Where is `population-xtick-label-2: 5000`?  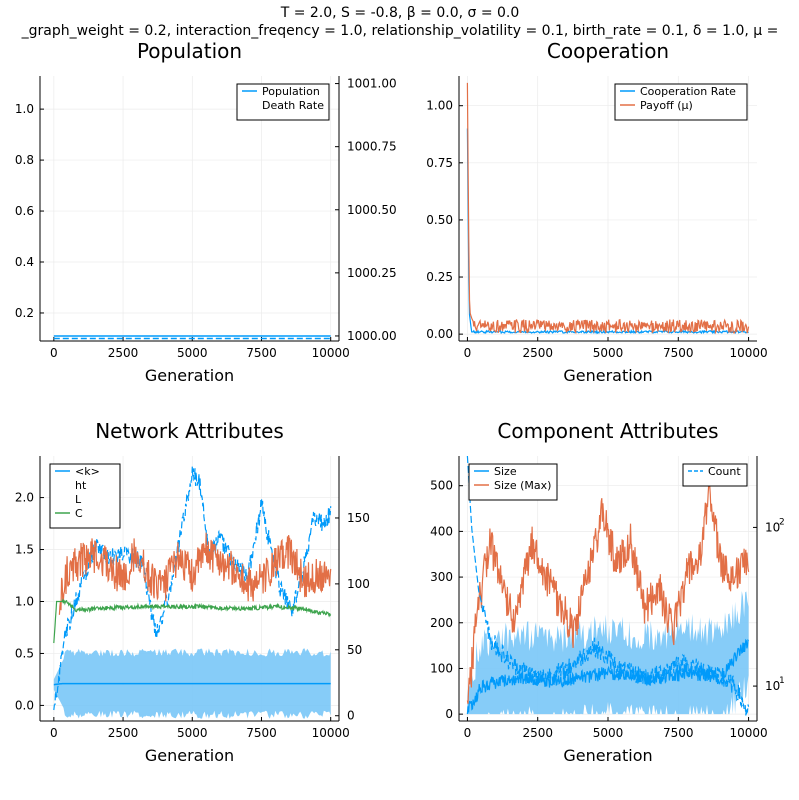 population-xtick-label-2: 5000 is located at coordinates (192, 353).